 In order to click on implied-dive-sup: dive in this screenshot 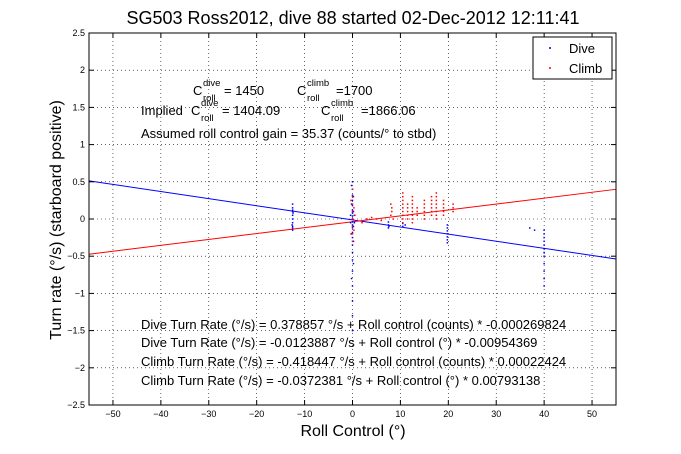, I will do `click(209, 103)`.